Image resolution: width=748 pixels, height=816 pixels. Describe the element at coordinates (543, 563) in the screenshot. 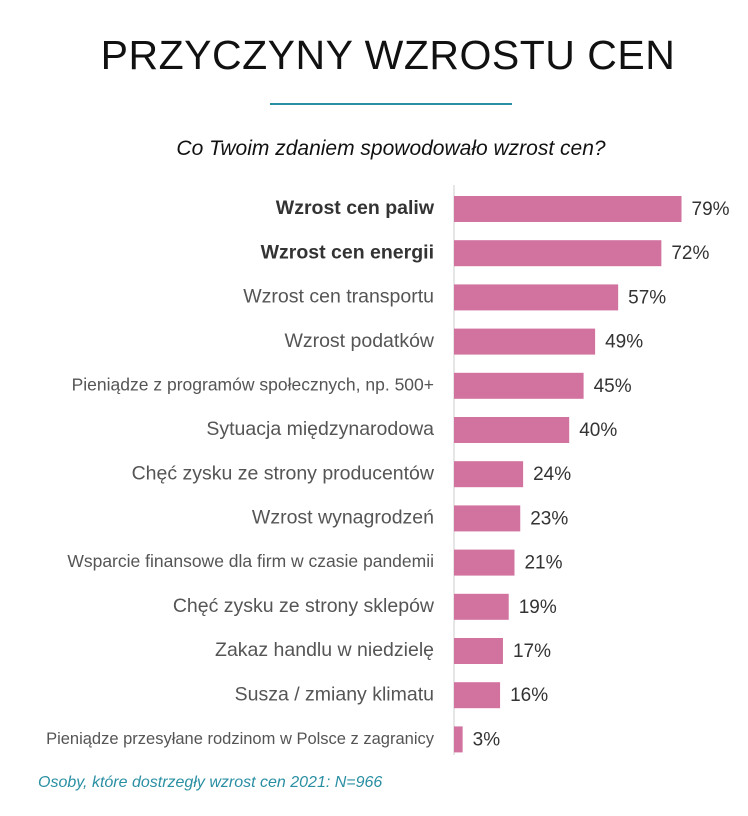

I see `value-label: 21%` at that location.